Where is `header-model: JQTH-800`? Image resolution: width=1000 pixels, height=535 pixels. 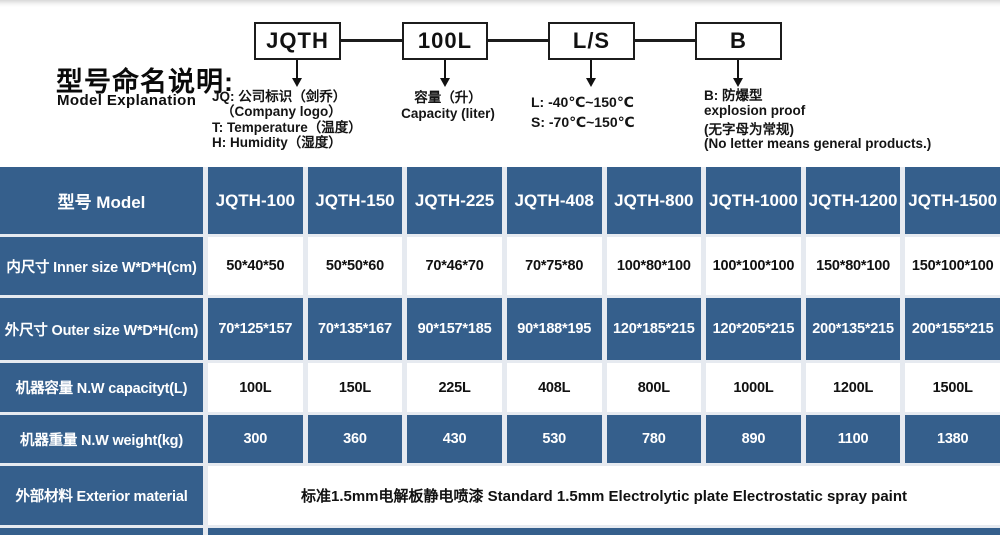 header-model: JQTH-800 is located at coordinates (654, 200).